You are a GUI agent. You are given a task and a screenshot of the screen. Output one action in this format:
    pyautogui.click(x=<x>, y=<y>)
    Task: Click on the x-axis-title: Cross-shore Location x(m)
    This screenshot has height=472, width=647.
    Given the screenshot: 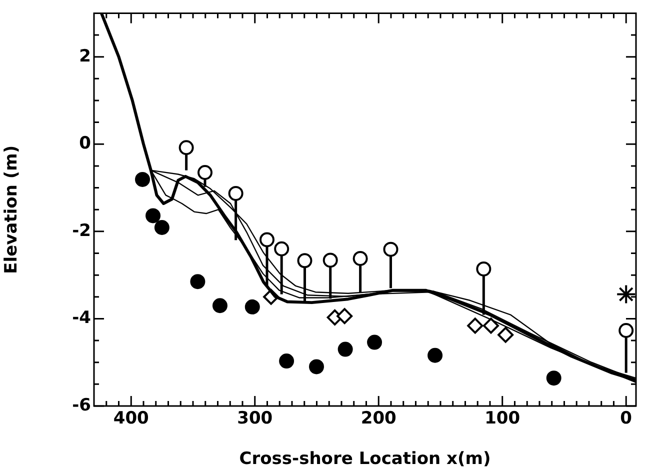 What is the action you would take?
    pyautogui.click(x=365, y=459)
    